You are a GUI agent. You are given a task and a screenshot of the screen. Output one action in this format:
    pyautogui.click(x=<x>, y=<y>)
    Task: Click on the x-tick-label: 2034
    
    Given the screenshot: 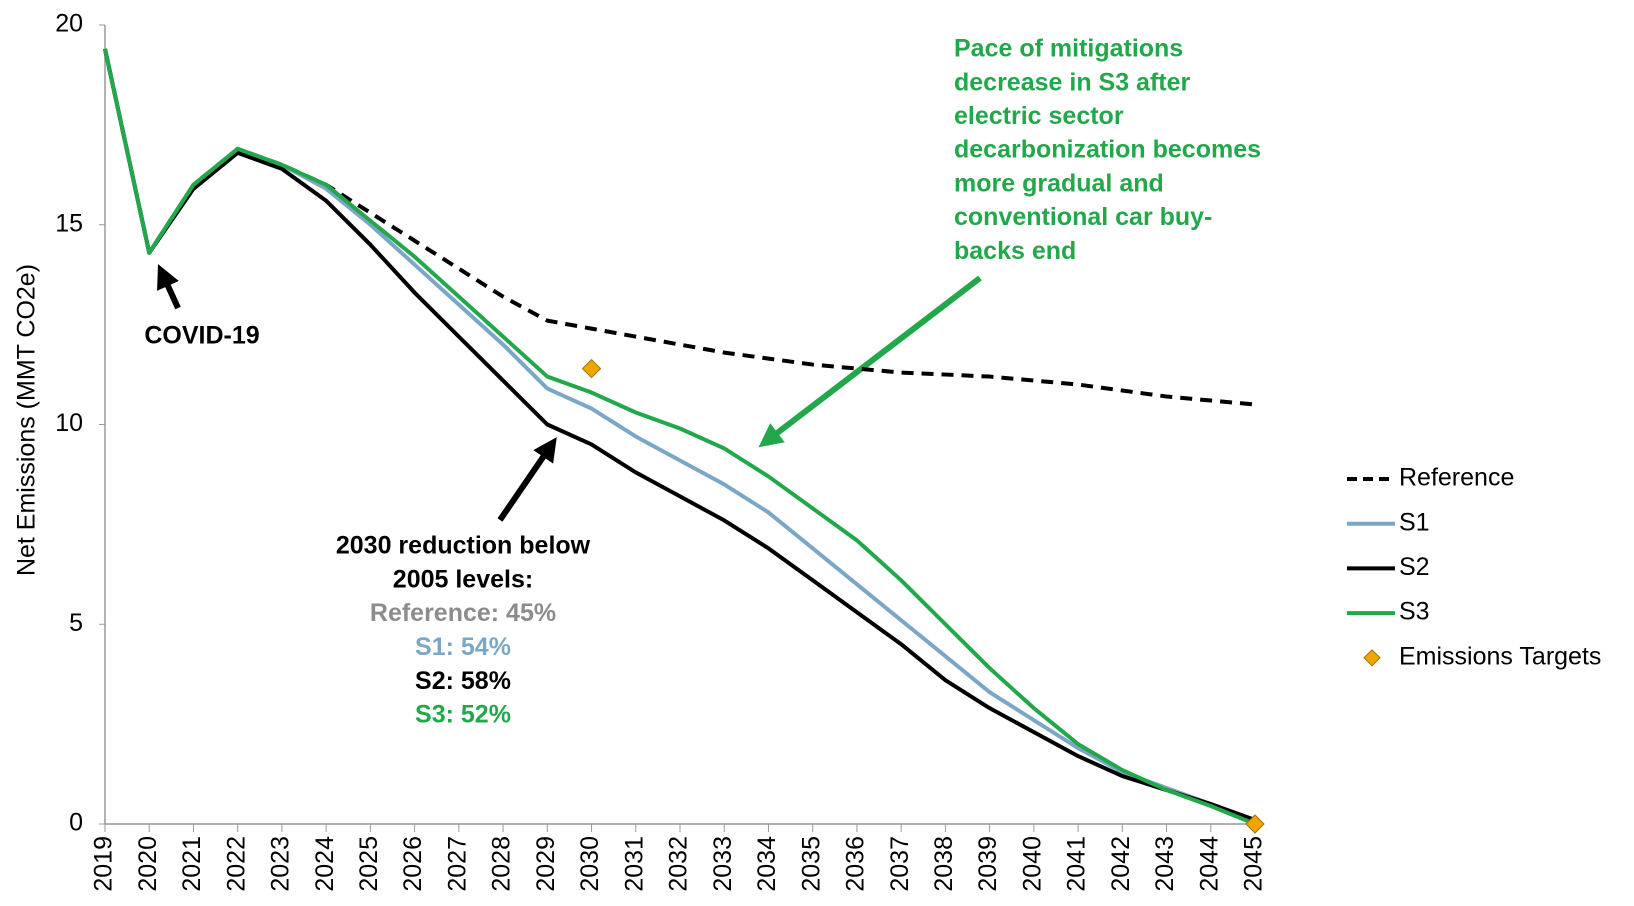 What is the action you would take?
    pyautogui.click(x=767, y=864)
    